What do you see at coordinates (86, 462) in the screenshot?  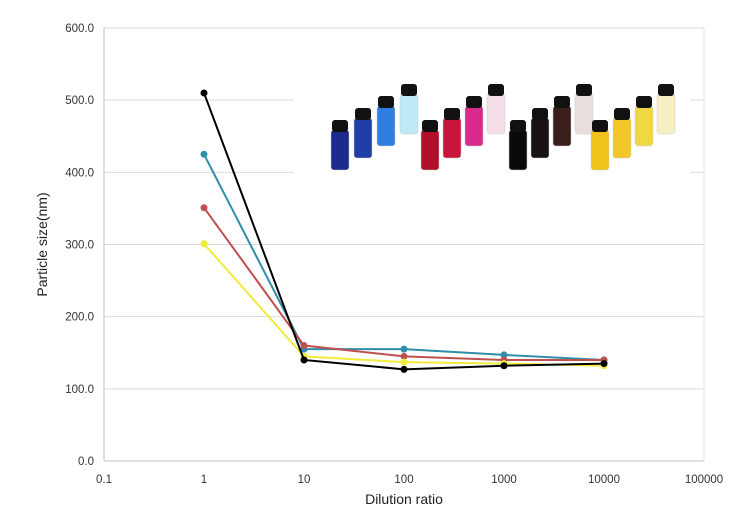 I see `y-tick-label-0: 0.0` at bounding box center [86, 462].